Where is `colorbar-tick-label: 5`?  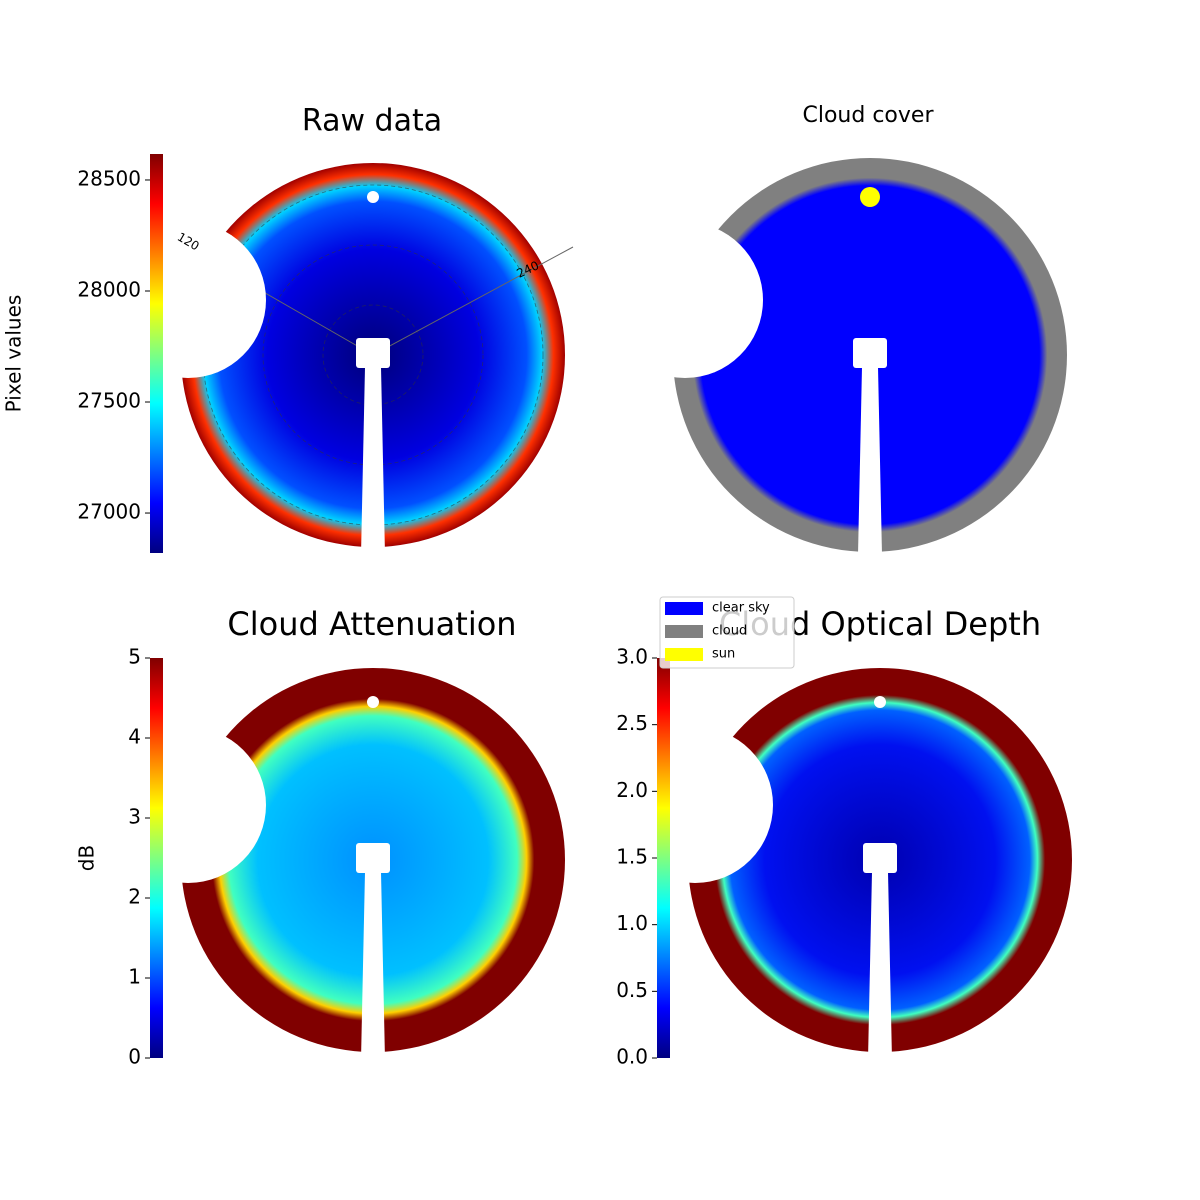 colorbar-tick-label: 5 is located at coordinates (134, 657).